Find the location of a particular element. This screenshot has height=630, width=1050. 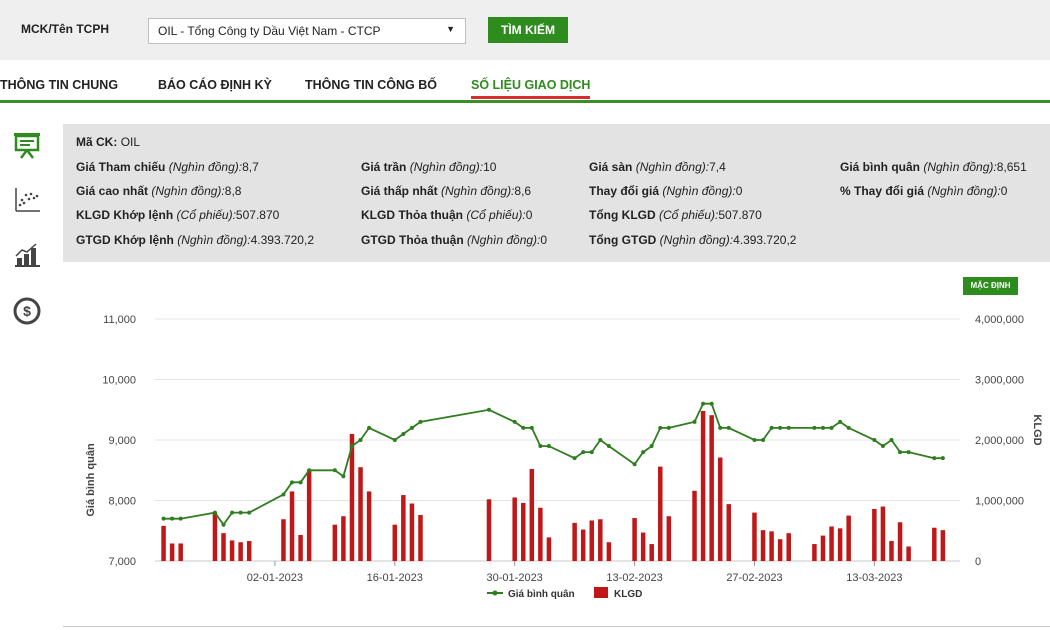

info-field-label: Giá trần is located at coordinates (384, 167).